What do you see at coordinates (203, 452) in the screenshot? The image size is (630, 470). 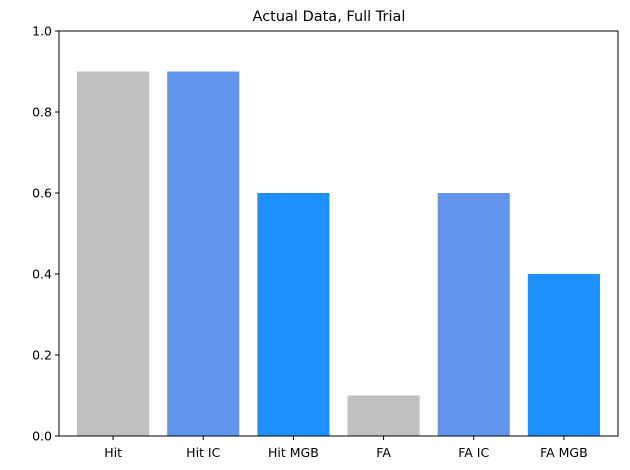 I see `x-tick-label: Hit IC` at bounding box center [203, 452].